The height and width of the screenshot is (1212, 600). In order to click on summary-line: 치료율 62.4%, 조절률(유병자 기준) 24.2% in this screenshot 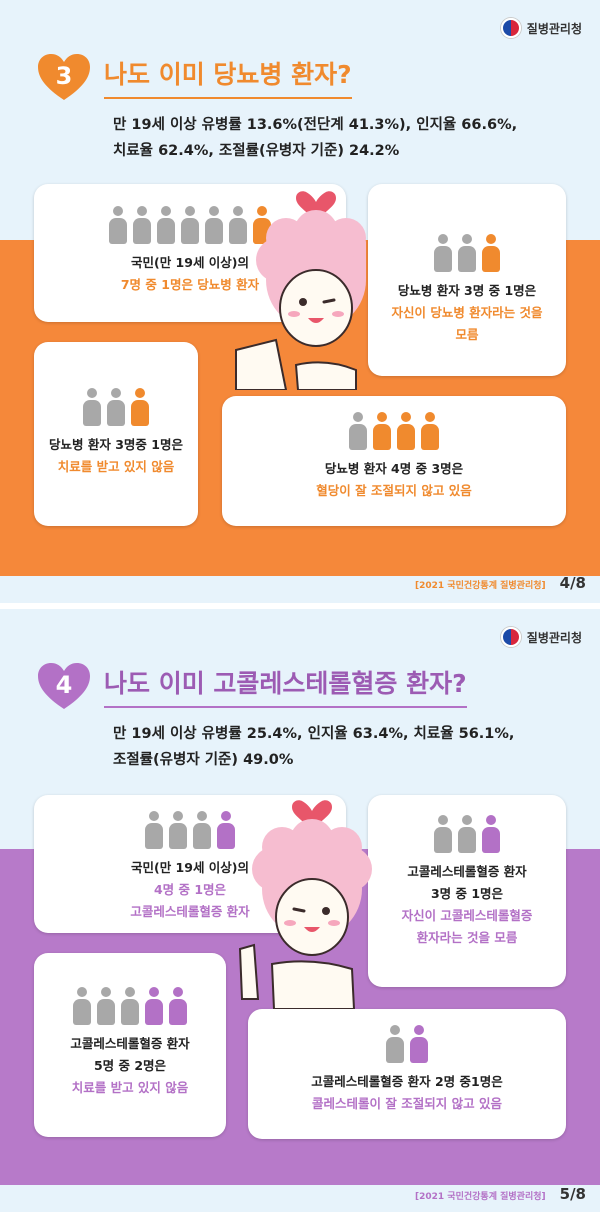, I will do `click(256, 151)`.